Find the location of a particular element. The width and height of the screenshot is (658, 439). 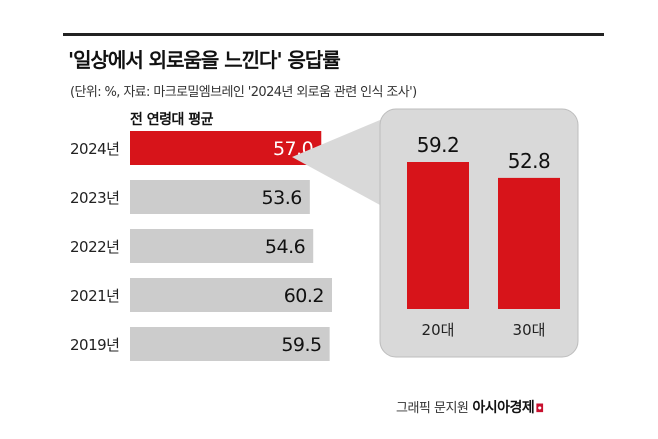

series-label: 전 연령대 평균 is located at coordinates (172, 120).